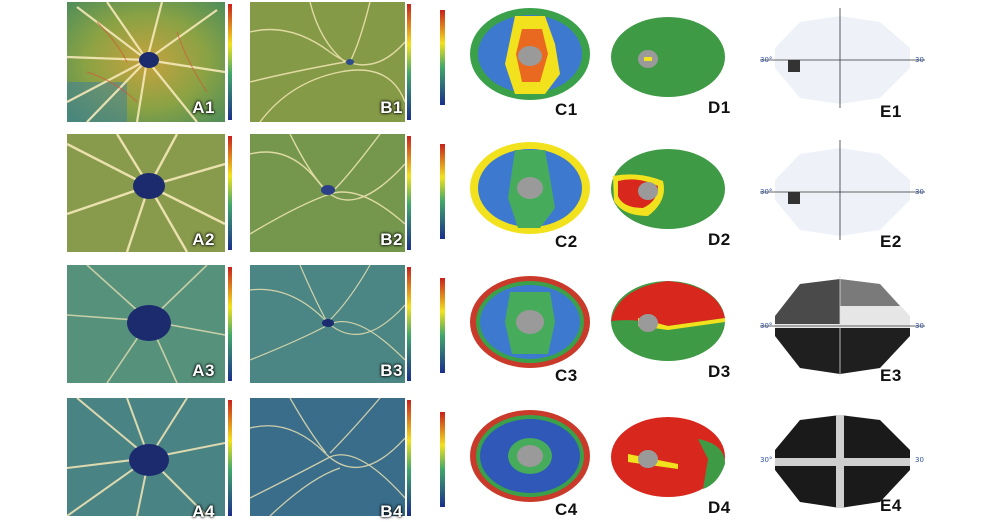 This screenshot has height=522, width=1000. What do you see at coordinates (891, 241) in the screenshot?
I see `panel-label: E2` at bounding box center [891, 241].